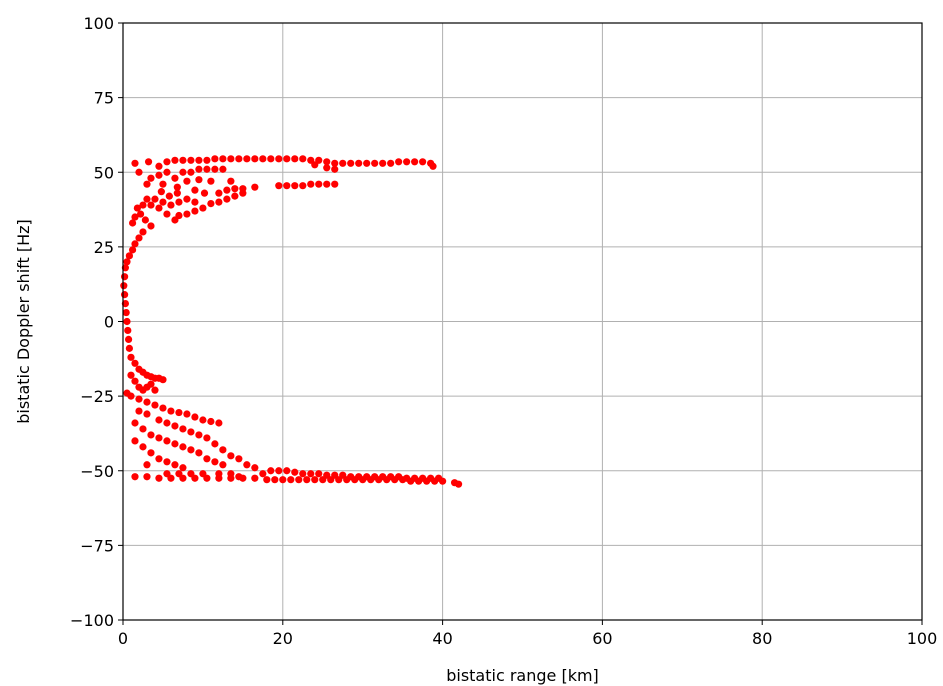  Describe the element at coordinates (442, 638) in the screenshot. I see `x-tick-label: 40` at that location.